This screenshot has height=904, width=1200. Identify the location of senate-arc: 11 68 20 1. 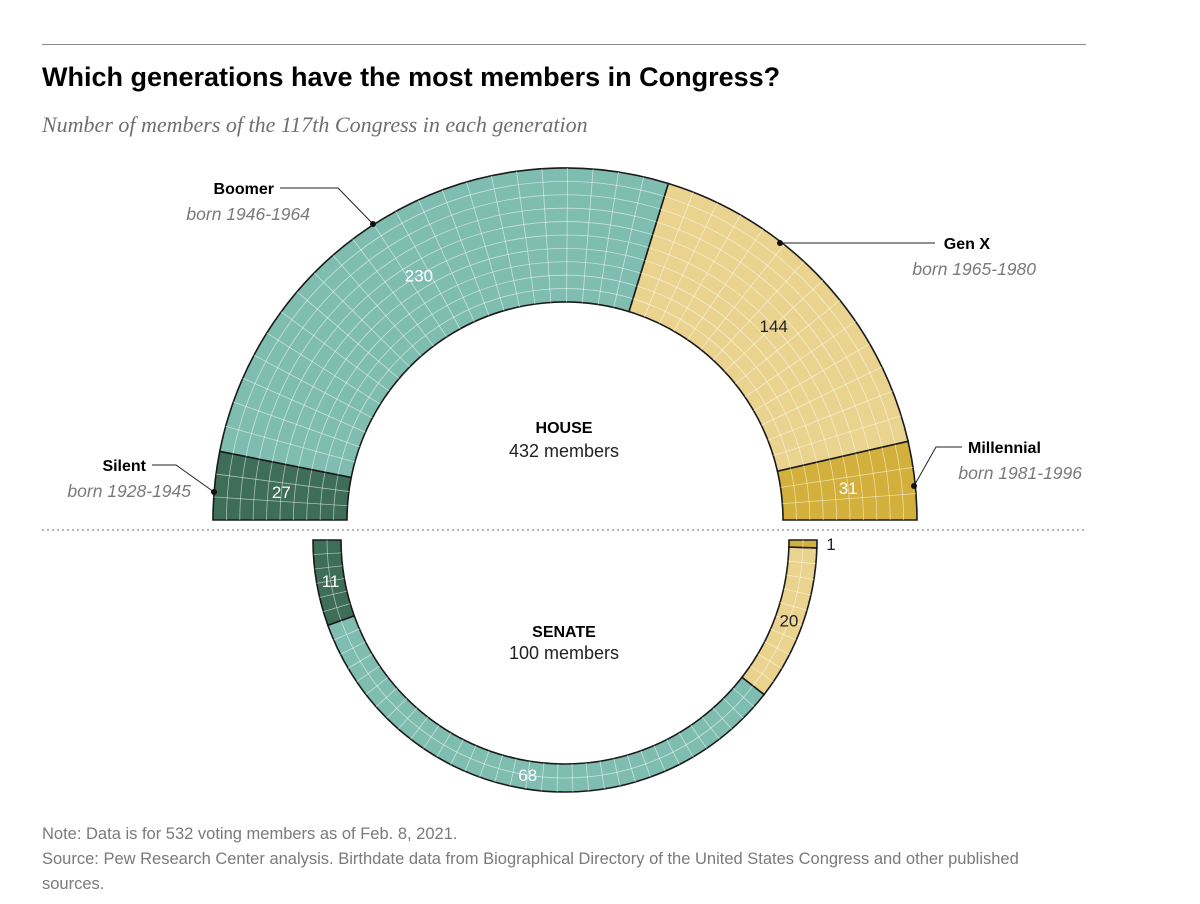
(574, 664).